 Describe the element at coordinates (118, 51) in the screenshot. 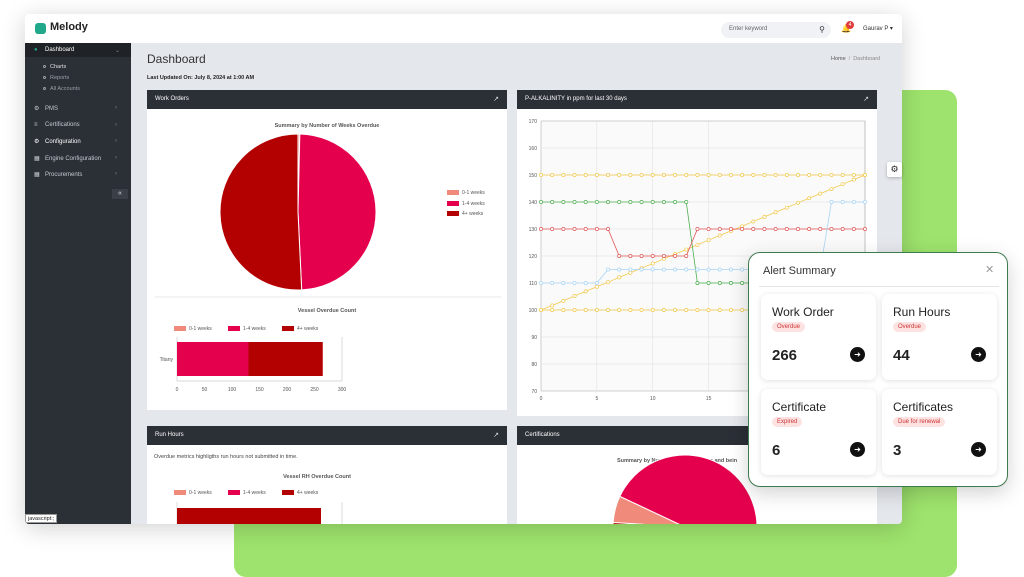

I see `chevron-down-icon: ⌄` at that location.